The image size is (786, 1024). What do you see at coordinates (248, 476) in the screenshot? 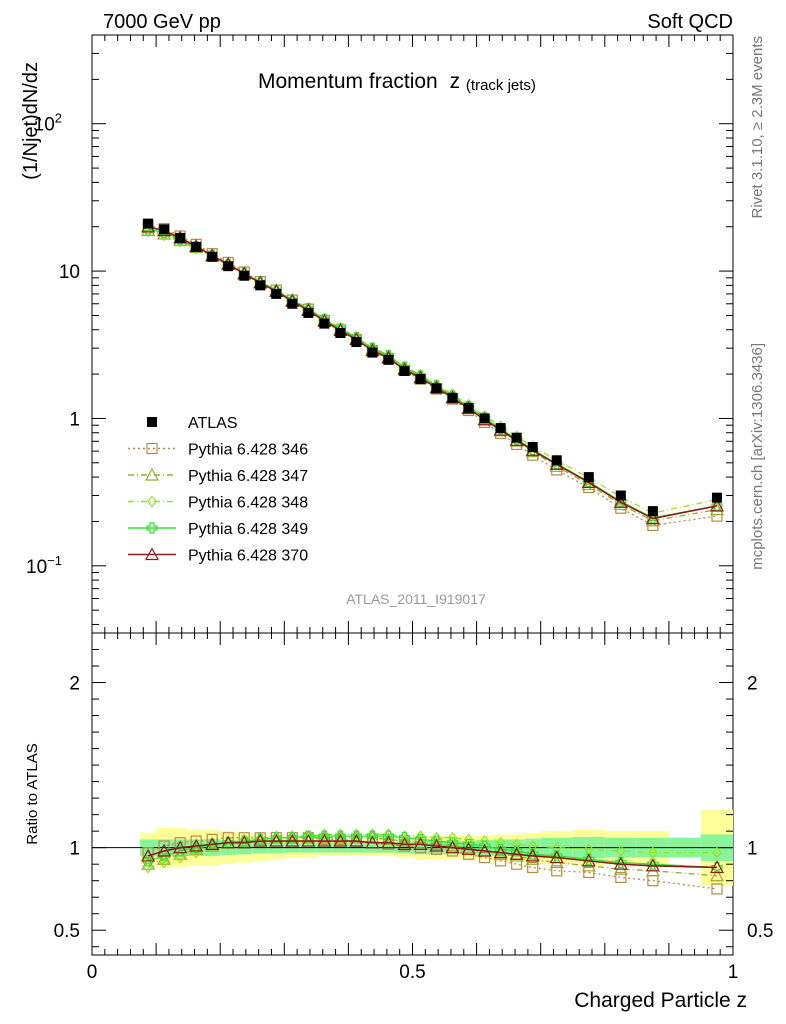
I see `legend-label: Pythia 6.428 347` at bounding box center [248, 476].